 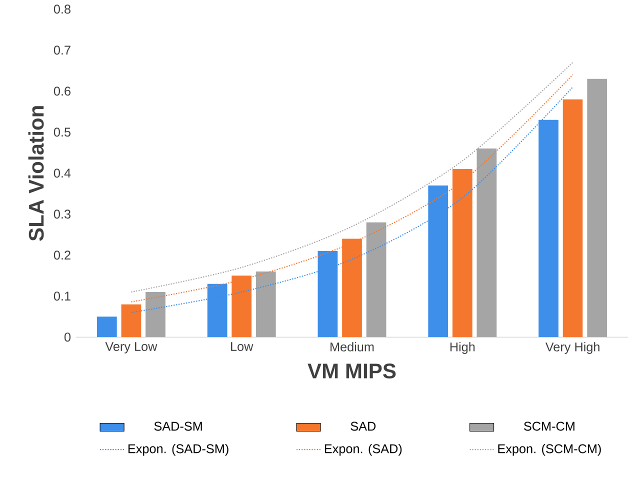 What do you see at coordinates (178, 426) in the screenshot?
I see `legend-label: SAD-SM` at bounding box center [178, 426].